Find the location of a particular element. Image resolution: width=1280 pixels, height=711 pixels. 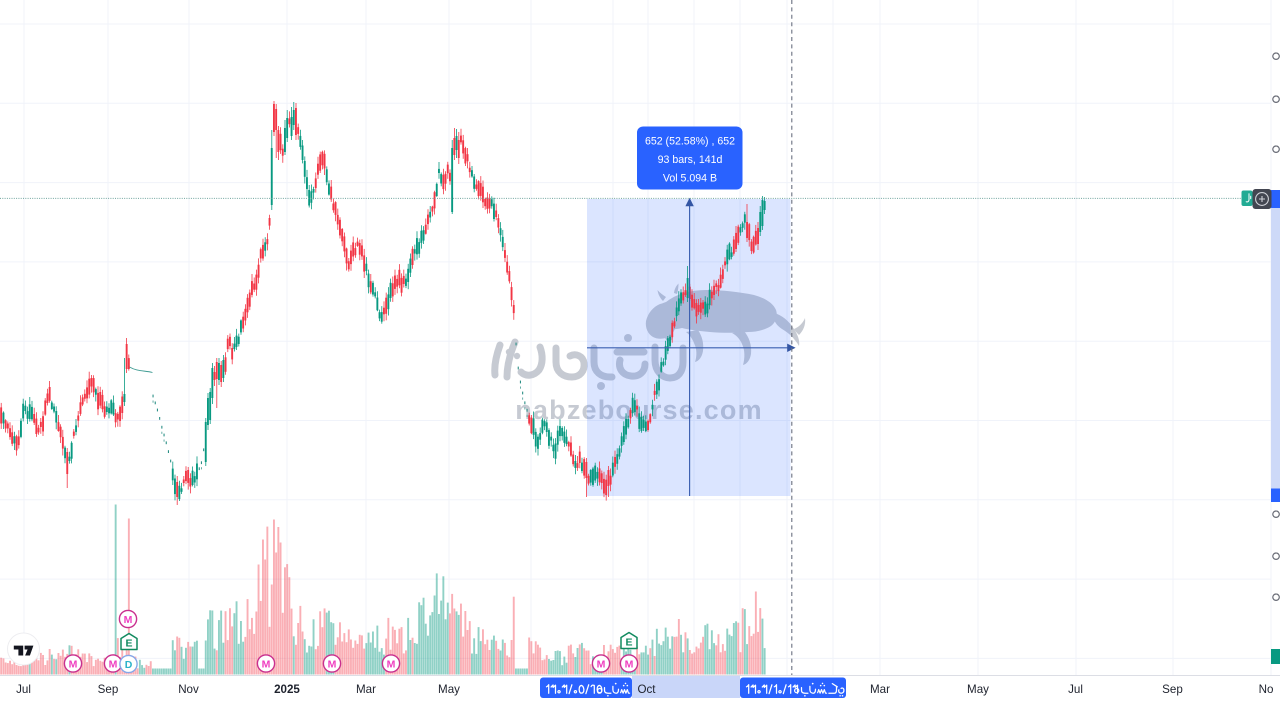

svg-text: 93 bars, 141d is located at coordinates (690, 160).